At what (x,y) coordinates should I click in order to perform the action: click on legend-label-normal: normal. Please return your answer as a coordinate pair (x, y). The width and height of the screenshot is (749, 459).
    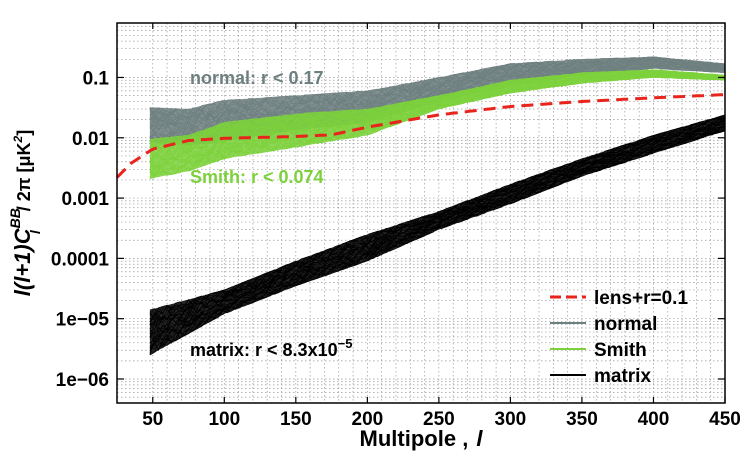
    Looking at the image, I should click on (625, 324).